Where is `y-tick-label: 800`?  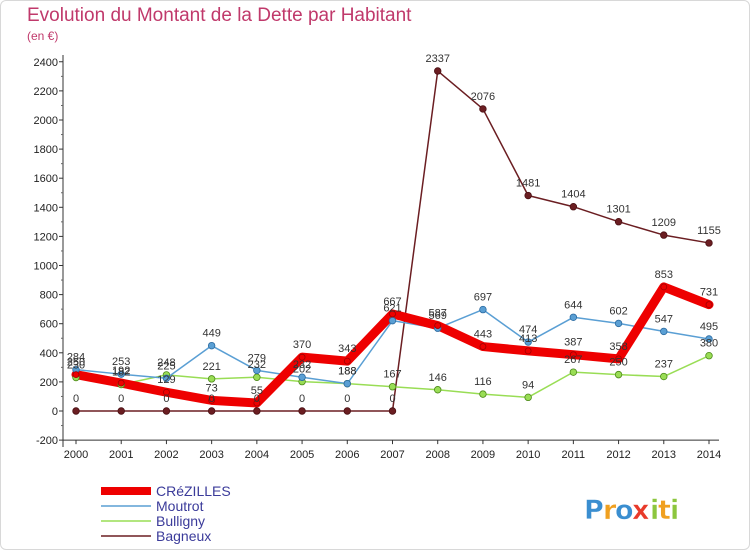
y-tick-label: 800 is located at coordinates (49, 296).